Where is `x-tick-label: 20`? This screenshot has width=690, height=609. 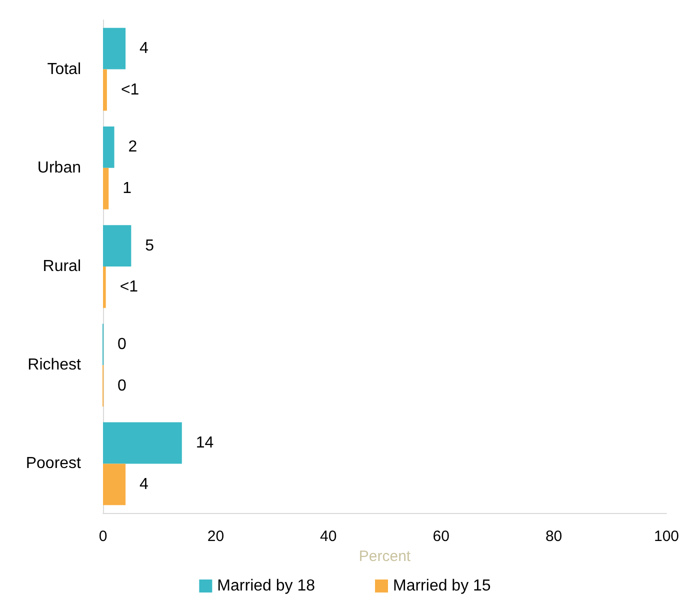 x-tick-label: 20 is located at coordinates (215, 536).